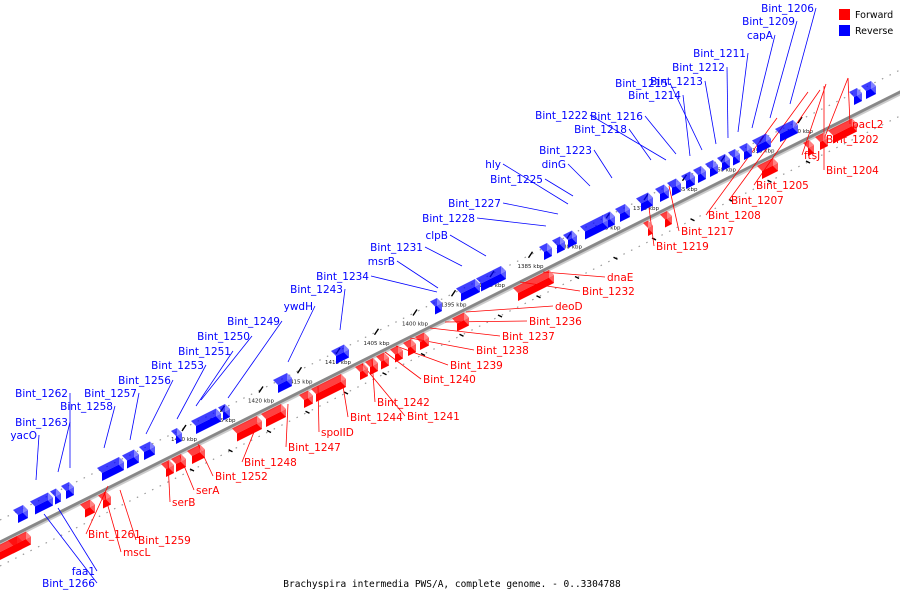 The image size is (900, 600). What do you see at coordinates (641, 84) in the screenshot?
I see `gene-label: Bint_1215` at bounding box center [641, 84].